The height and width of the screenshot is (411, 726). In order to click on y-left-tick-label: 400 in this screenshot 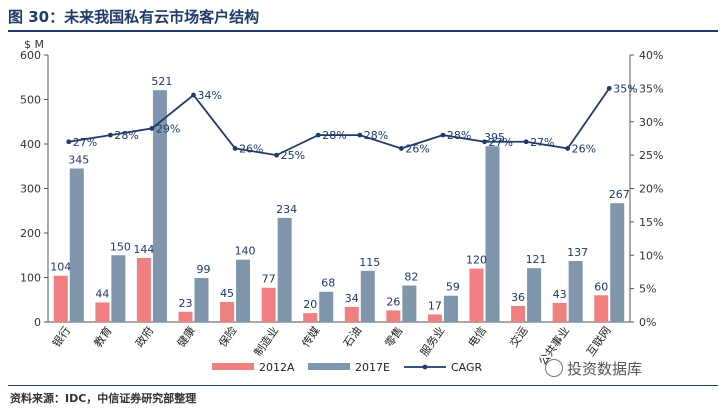, I will do `click(30, 144)`.